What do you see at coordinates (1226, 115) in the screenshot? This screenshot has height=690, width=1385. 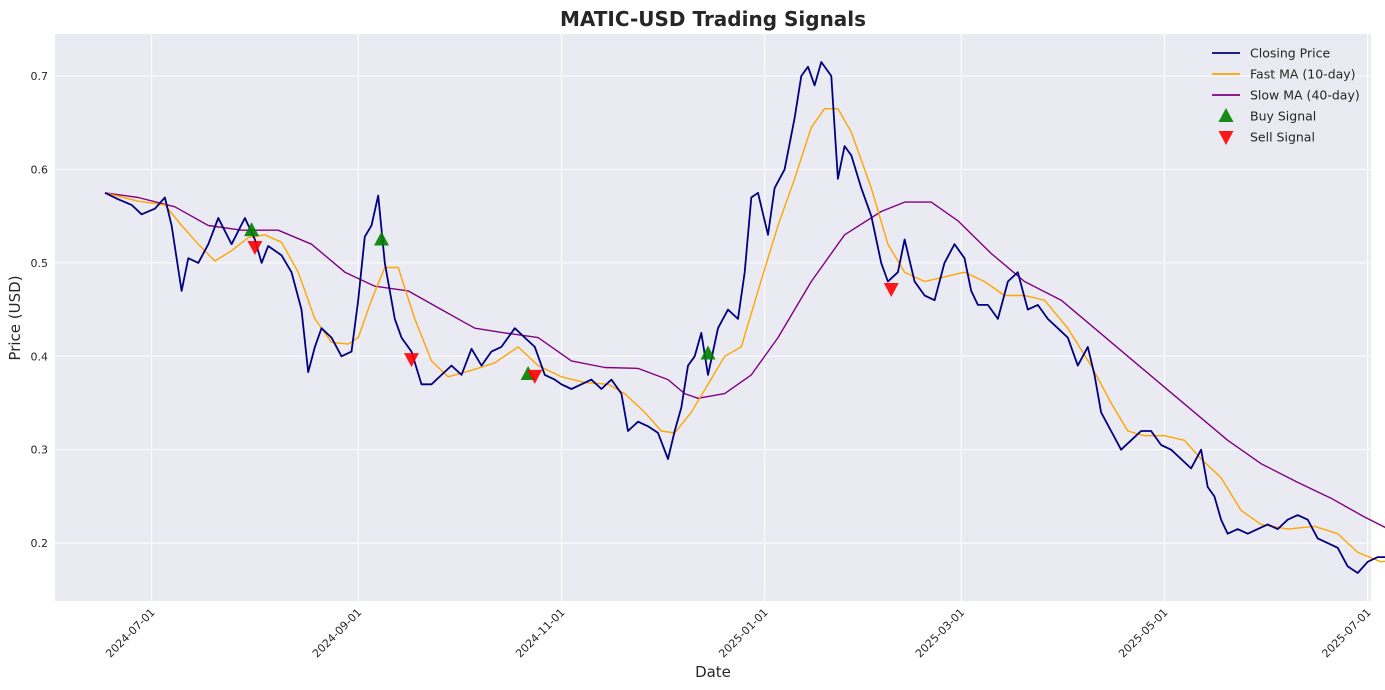 I see `legend-buy-swatch` at bounding box center [1226, 115].